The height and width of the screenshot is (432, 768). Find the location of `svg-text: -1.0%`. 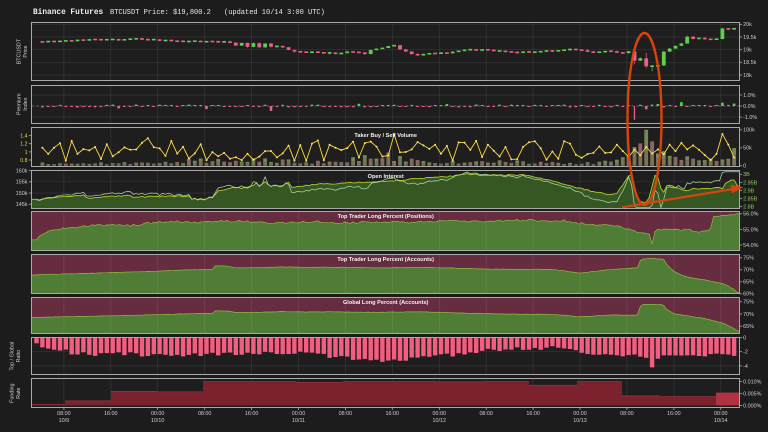

svg-text: -1.0% is located at coordinates (750, 118).